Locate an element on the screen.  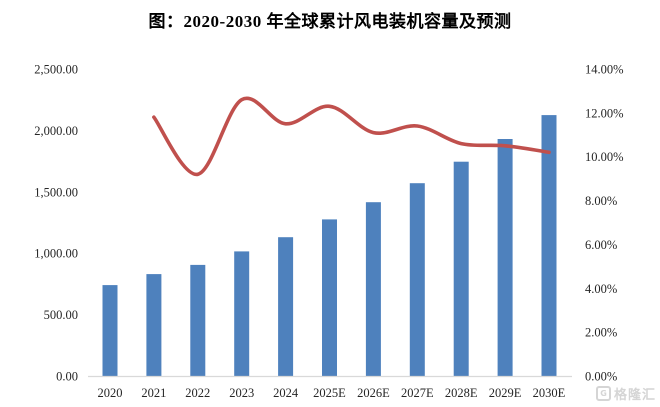
bar-2022 is located at coordinates (198, 320).